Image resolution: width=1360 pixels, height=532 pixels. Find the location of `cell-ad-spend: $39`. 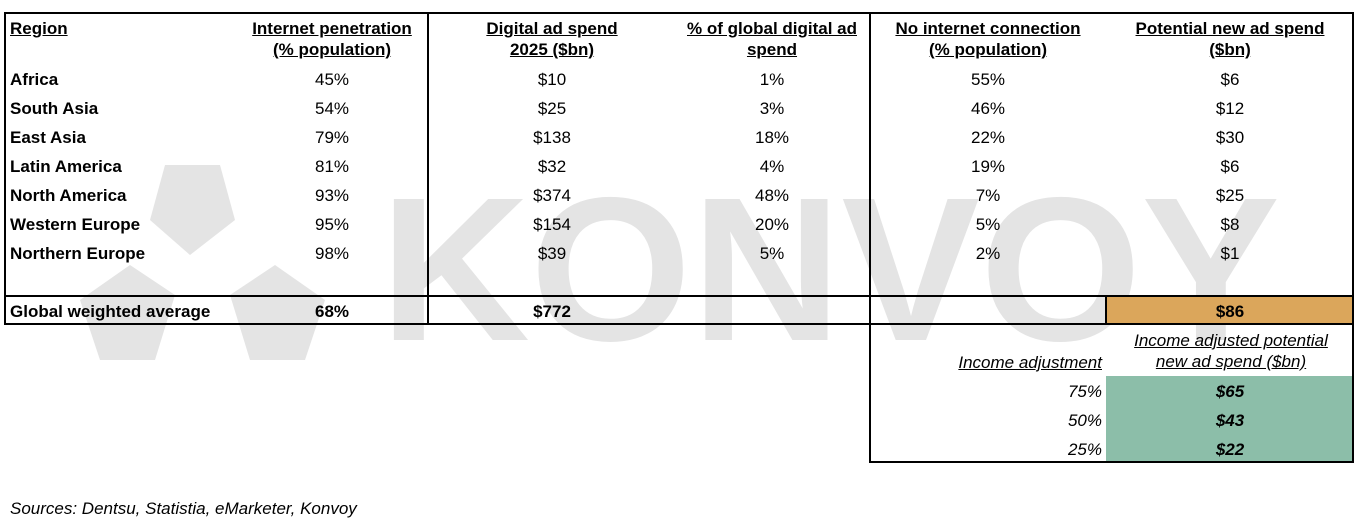

cell-ad-spend: $39 is located at coordinates (552, 253).